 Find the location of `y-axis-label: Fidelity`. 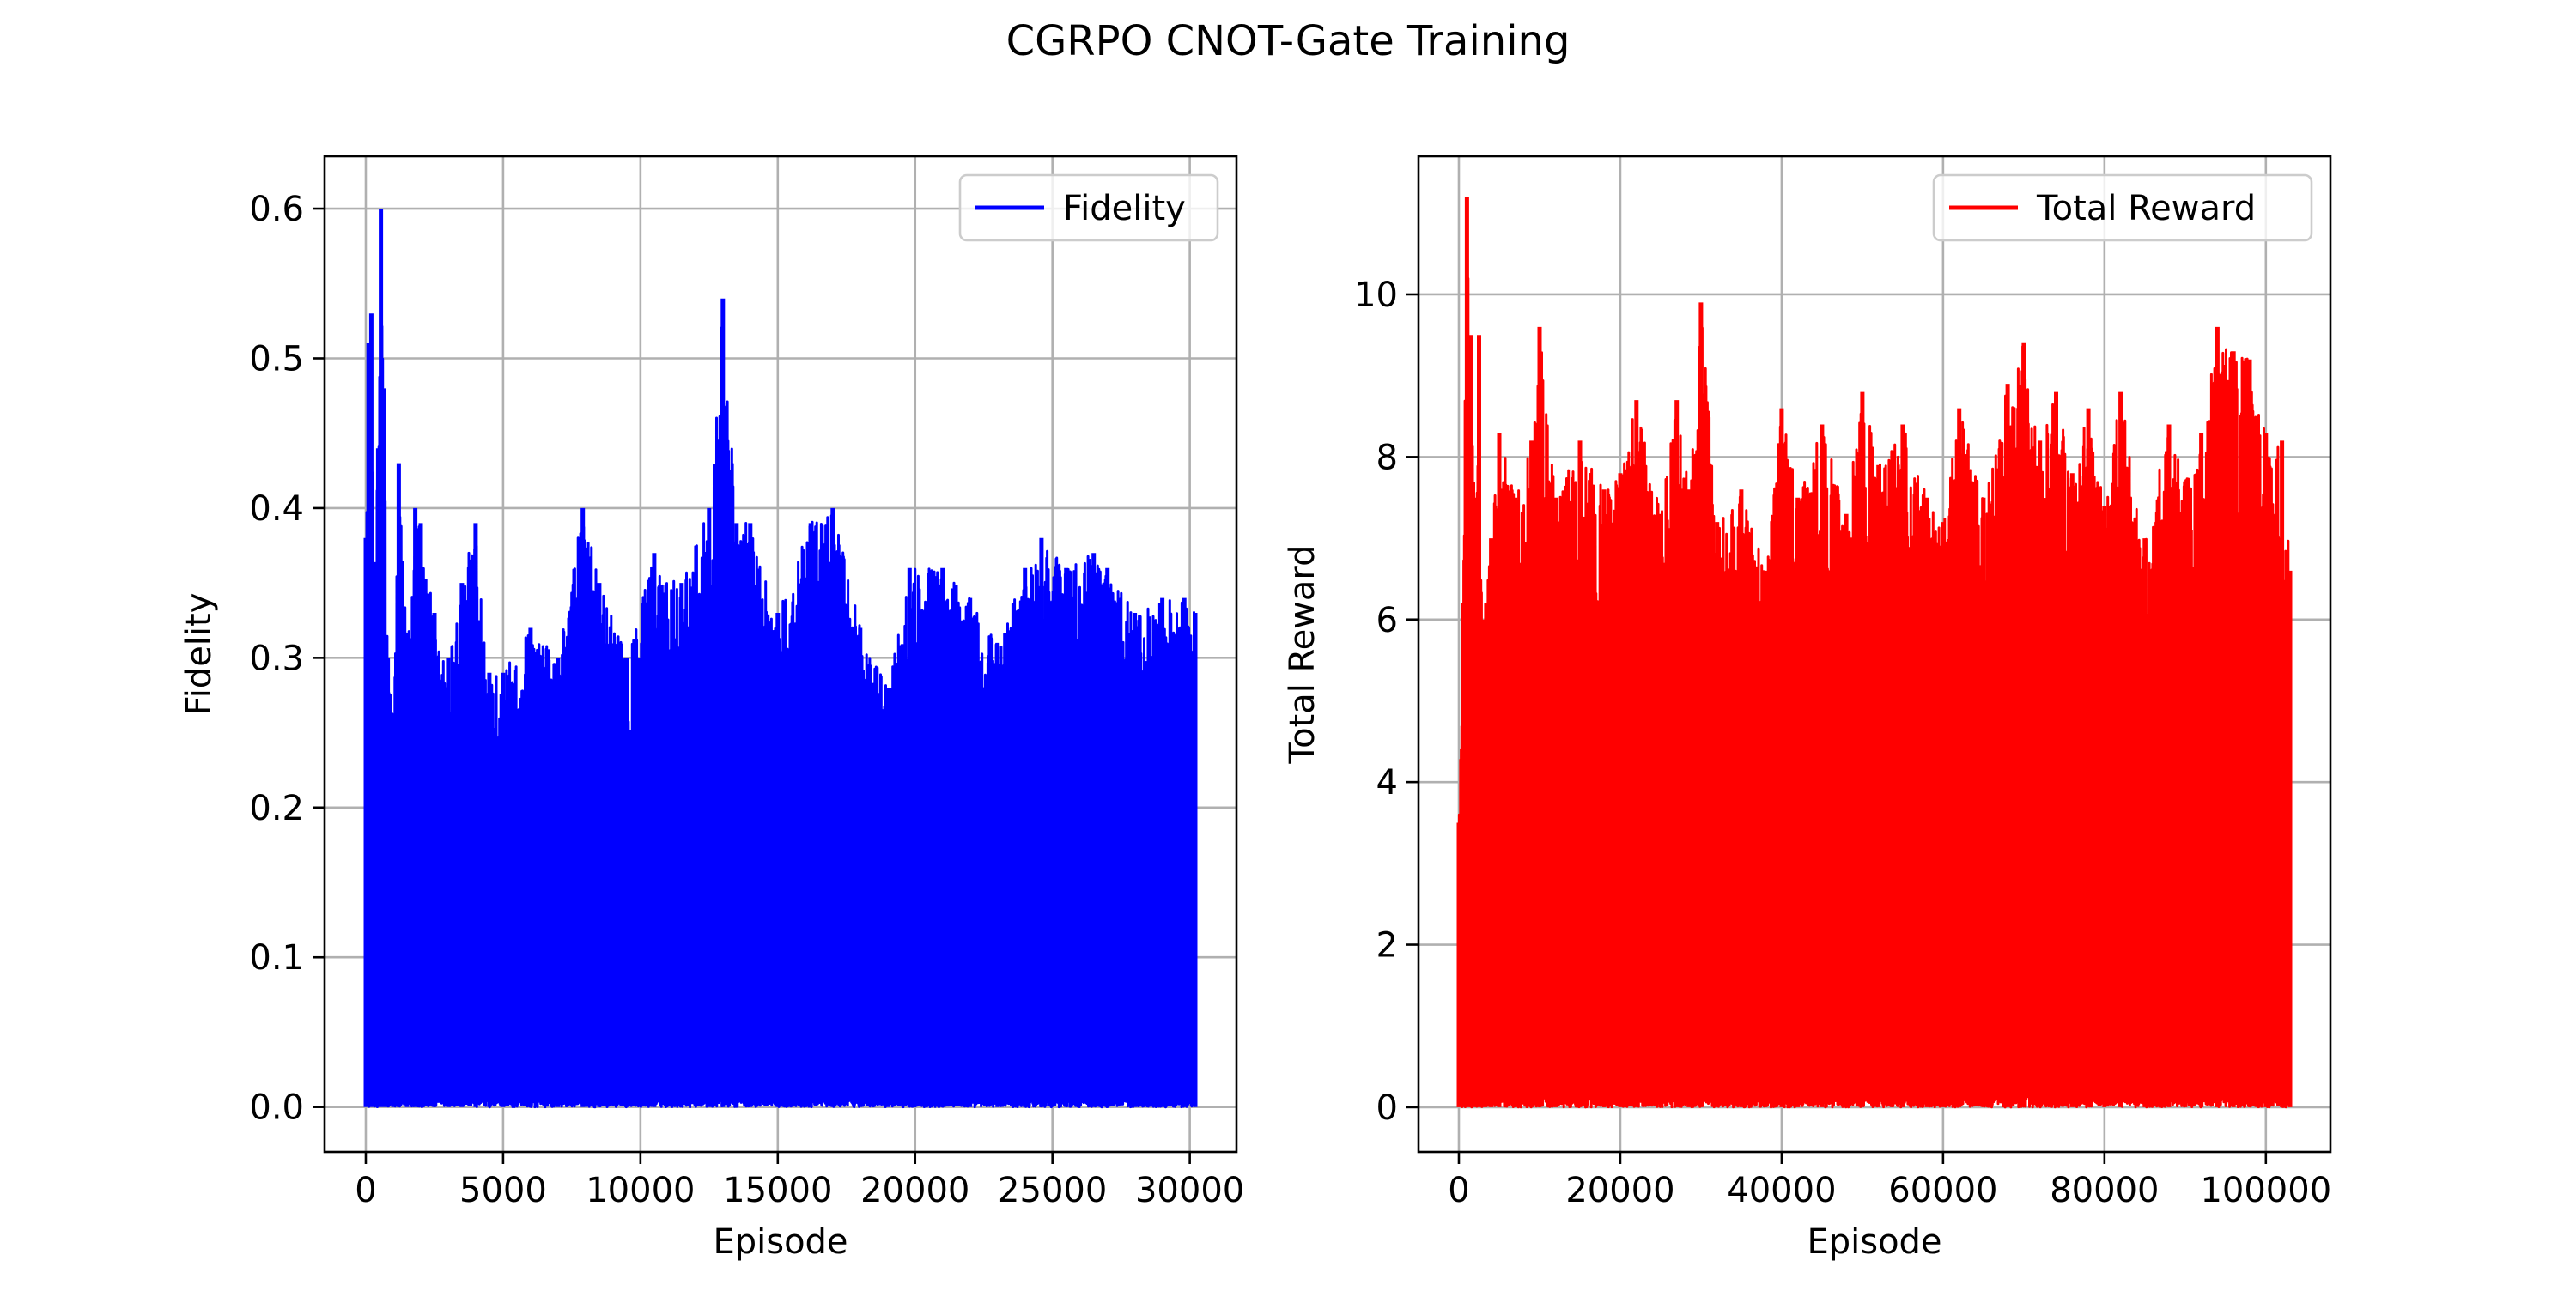

y-axis-label: Fidelity is located at coordinates (199, 654).